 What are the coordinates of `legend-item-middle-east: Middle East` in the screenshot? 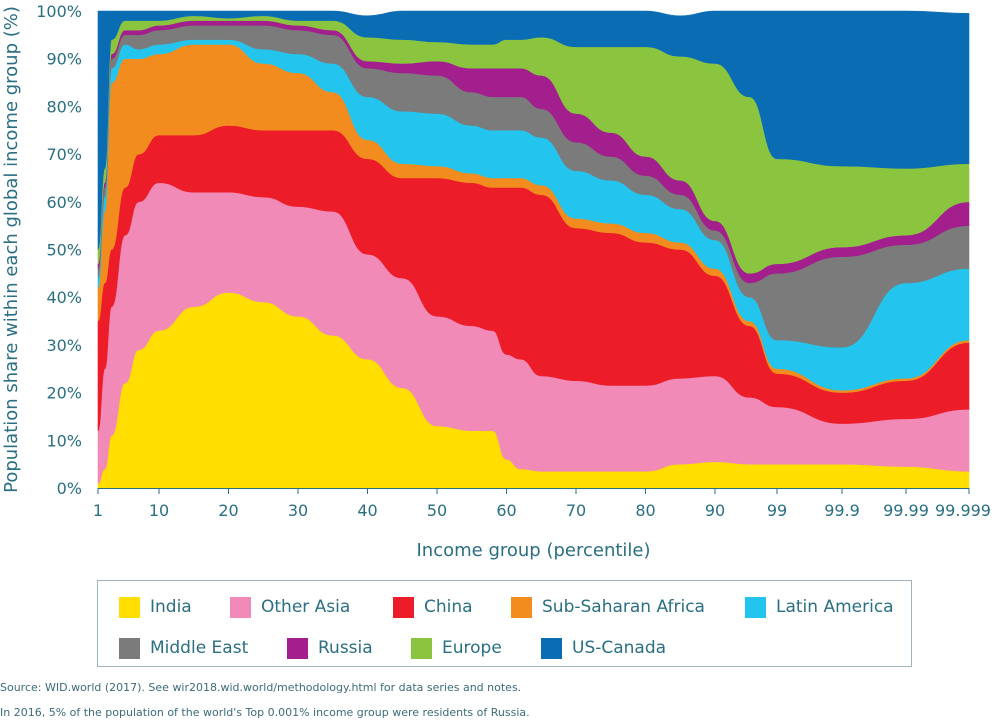 It's located at (183, 648).